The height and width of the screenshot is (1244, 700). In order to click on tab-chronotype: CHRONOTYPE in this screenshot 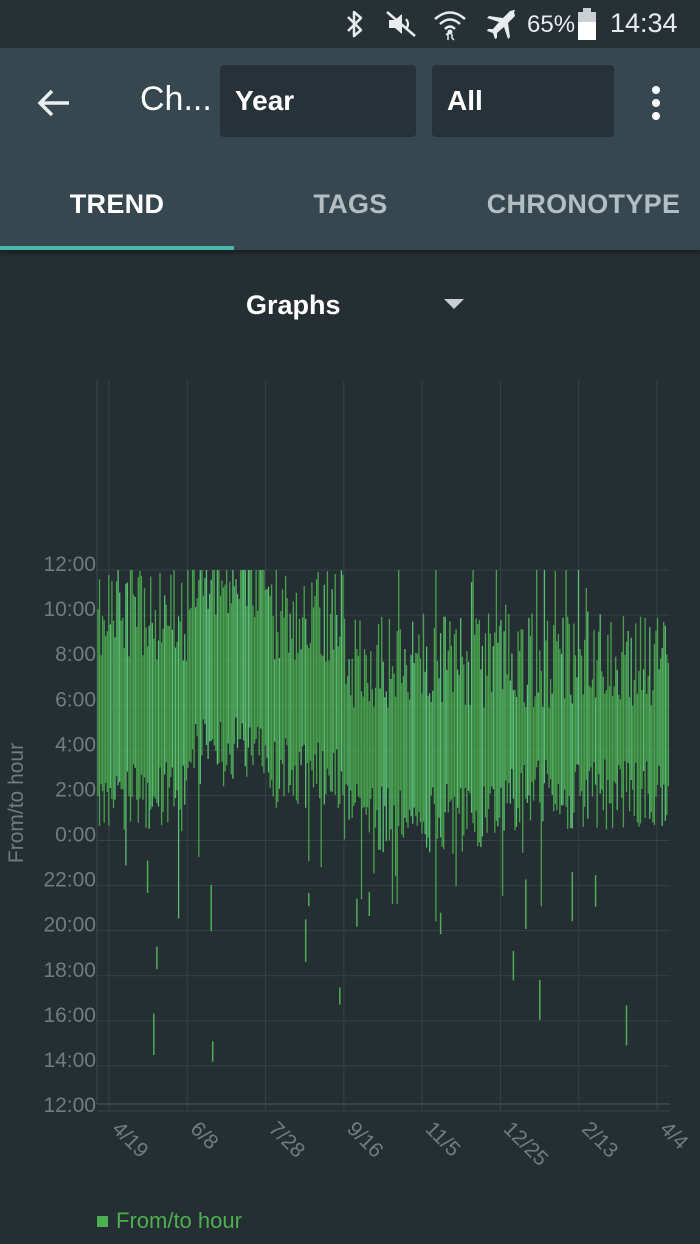, I will do `click(583, 203)`.